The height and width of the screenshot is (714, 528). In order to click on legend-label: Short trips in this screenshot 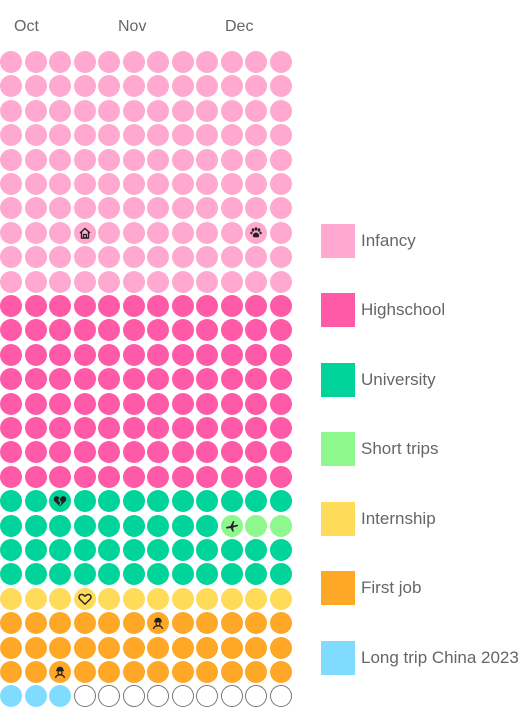, I will do `click(399, 449)`.